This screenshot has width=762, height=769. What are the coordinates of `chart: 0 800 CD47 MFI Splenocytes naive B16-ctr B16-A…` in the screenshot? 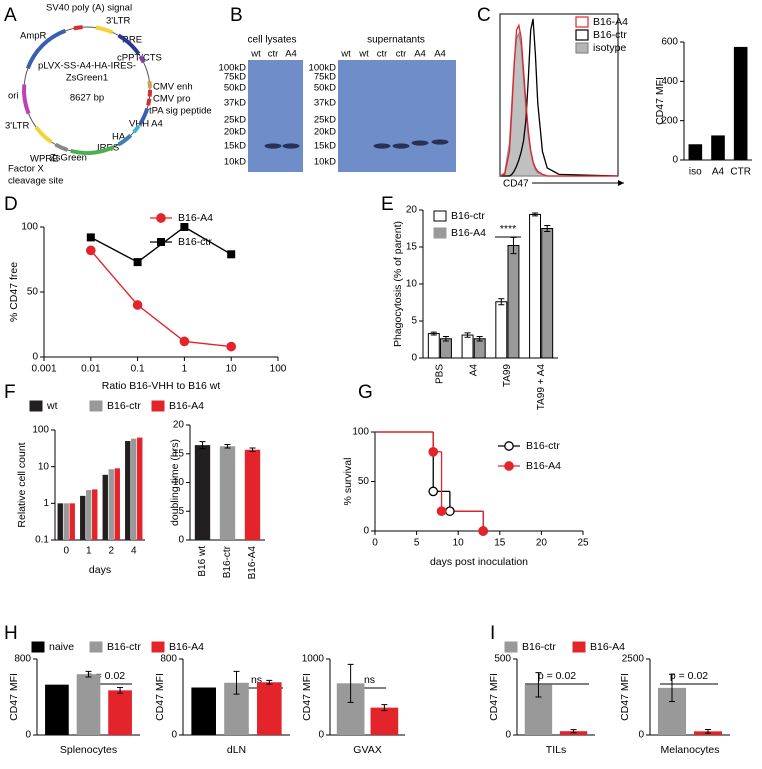 It's located at (106, 698).